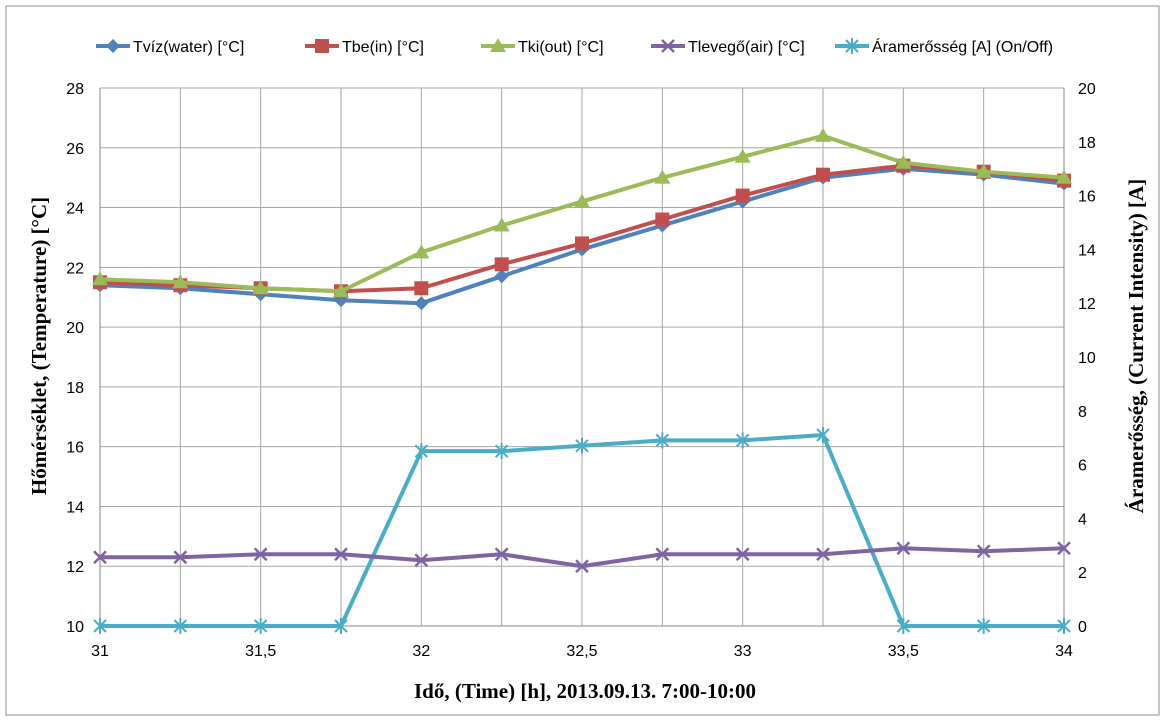  Describe the element at coordinates (1087, 143) in the screenshot. I see `y-tick-label-right: 18` at that location.